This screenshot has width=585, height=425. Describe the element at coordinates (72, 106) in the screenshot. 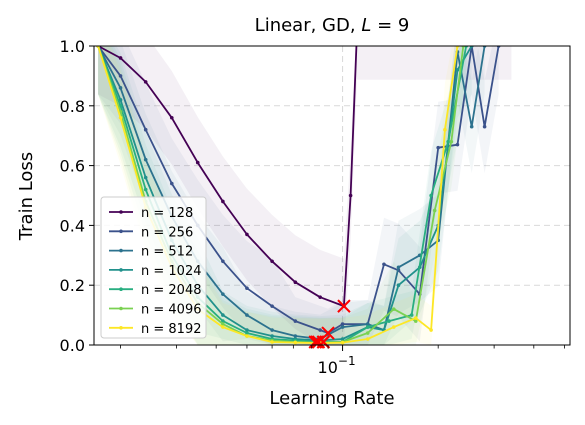

I see `y-tick-label-4: 0.8` at that location.